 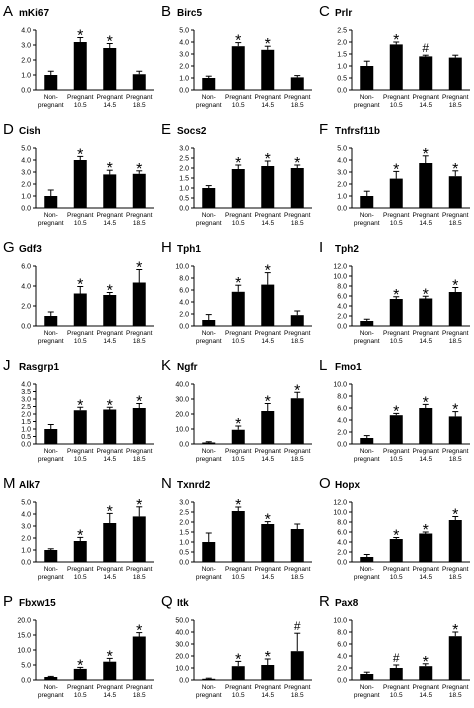 I want to click on y-tick-label: 2.5, so click(x=26, y=407).